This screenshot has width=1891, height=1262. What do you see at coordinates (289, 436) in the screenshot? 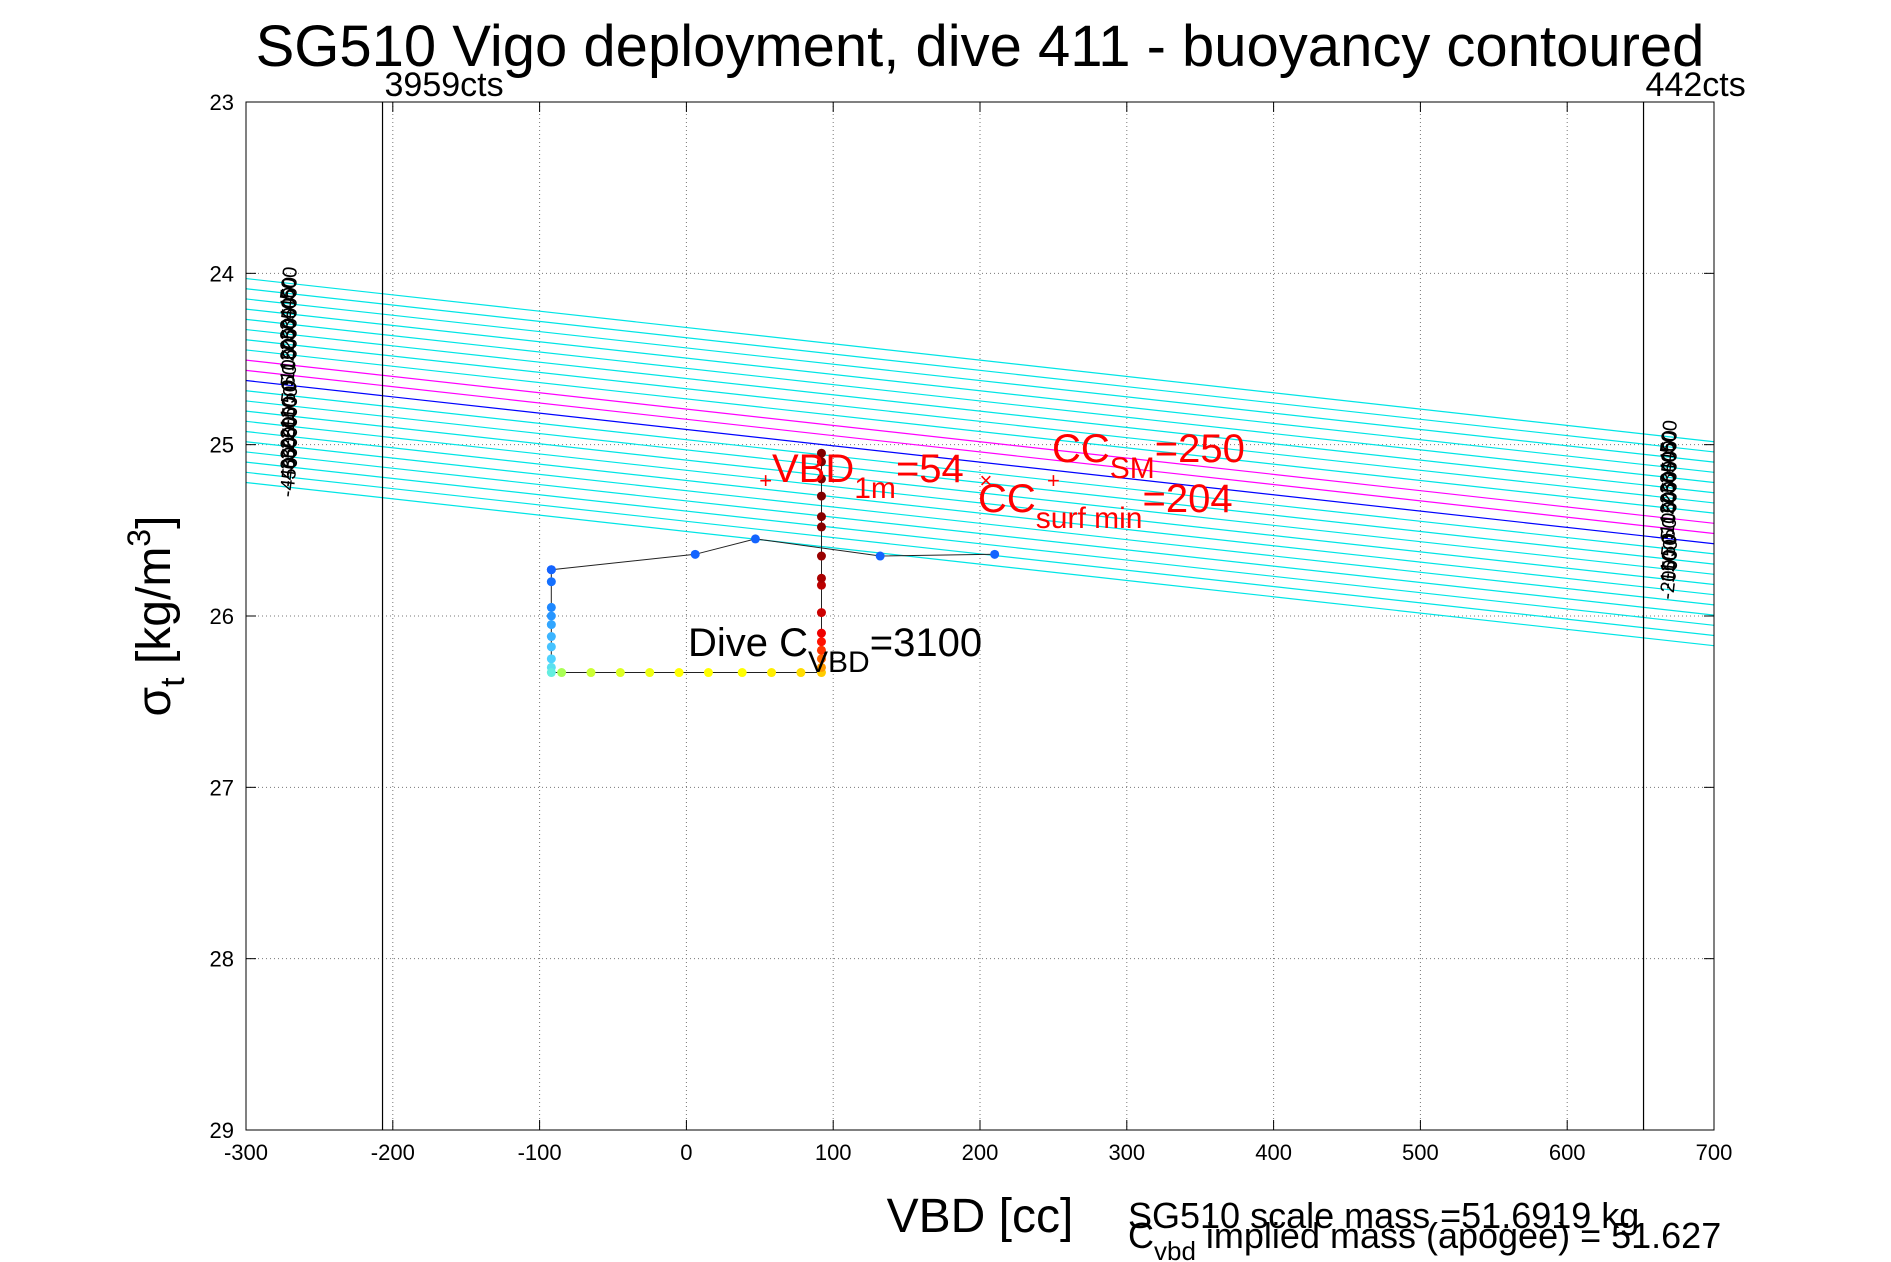
I see `contour-label: -250` at bounding box center [289, 436].